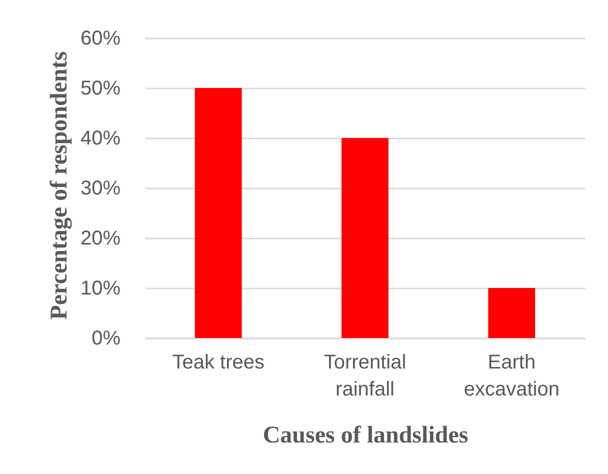 This screenshot has height=474, width=608. What do you see at coordinates (100, 189) in the screenshot?
I see `y-tick-label: 30%` at bounding box center [100, 189].